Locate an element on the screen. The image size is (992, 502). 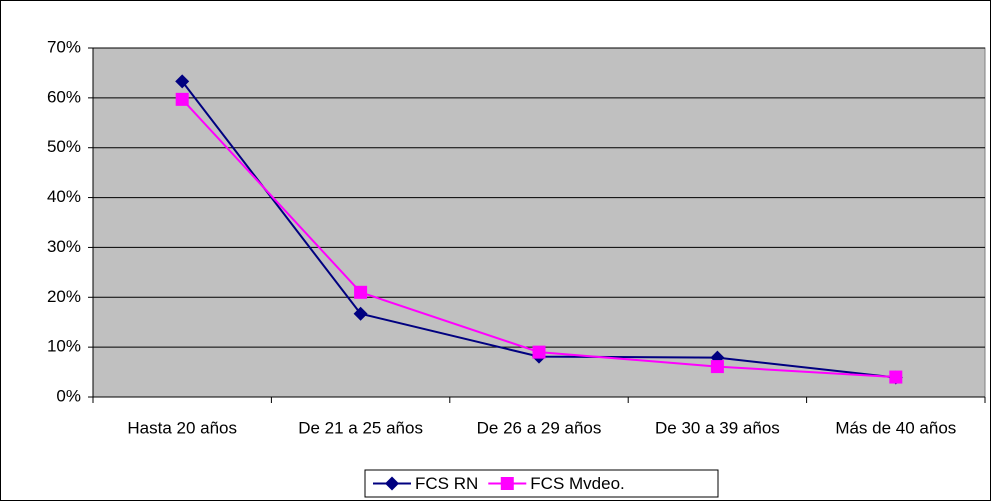
legend-label: FCS RN is located at coordinates (446, 483).